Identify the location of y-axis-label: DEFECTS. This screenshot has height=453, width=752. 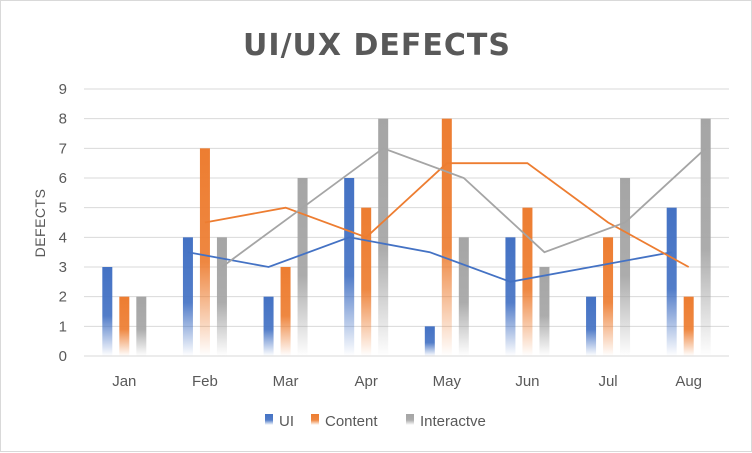
(40, 223).